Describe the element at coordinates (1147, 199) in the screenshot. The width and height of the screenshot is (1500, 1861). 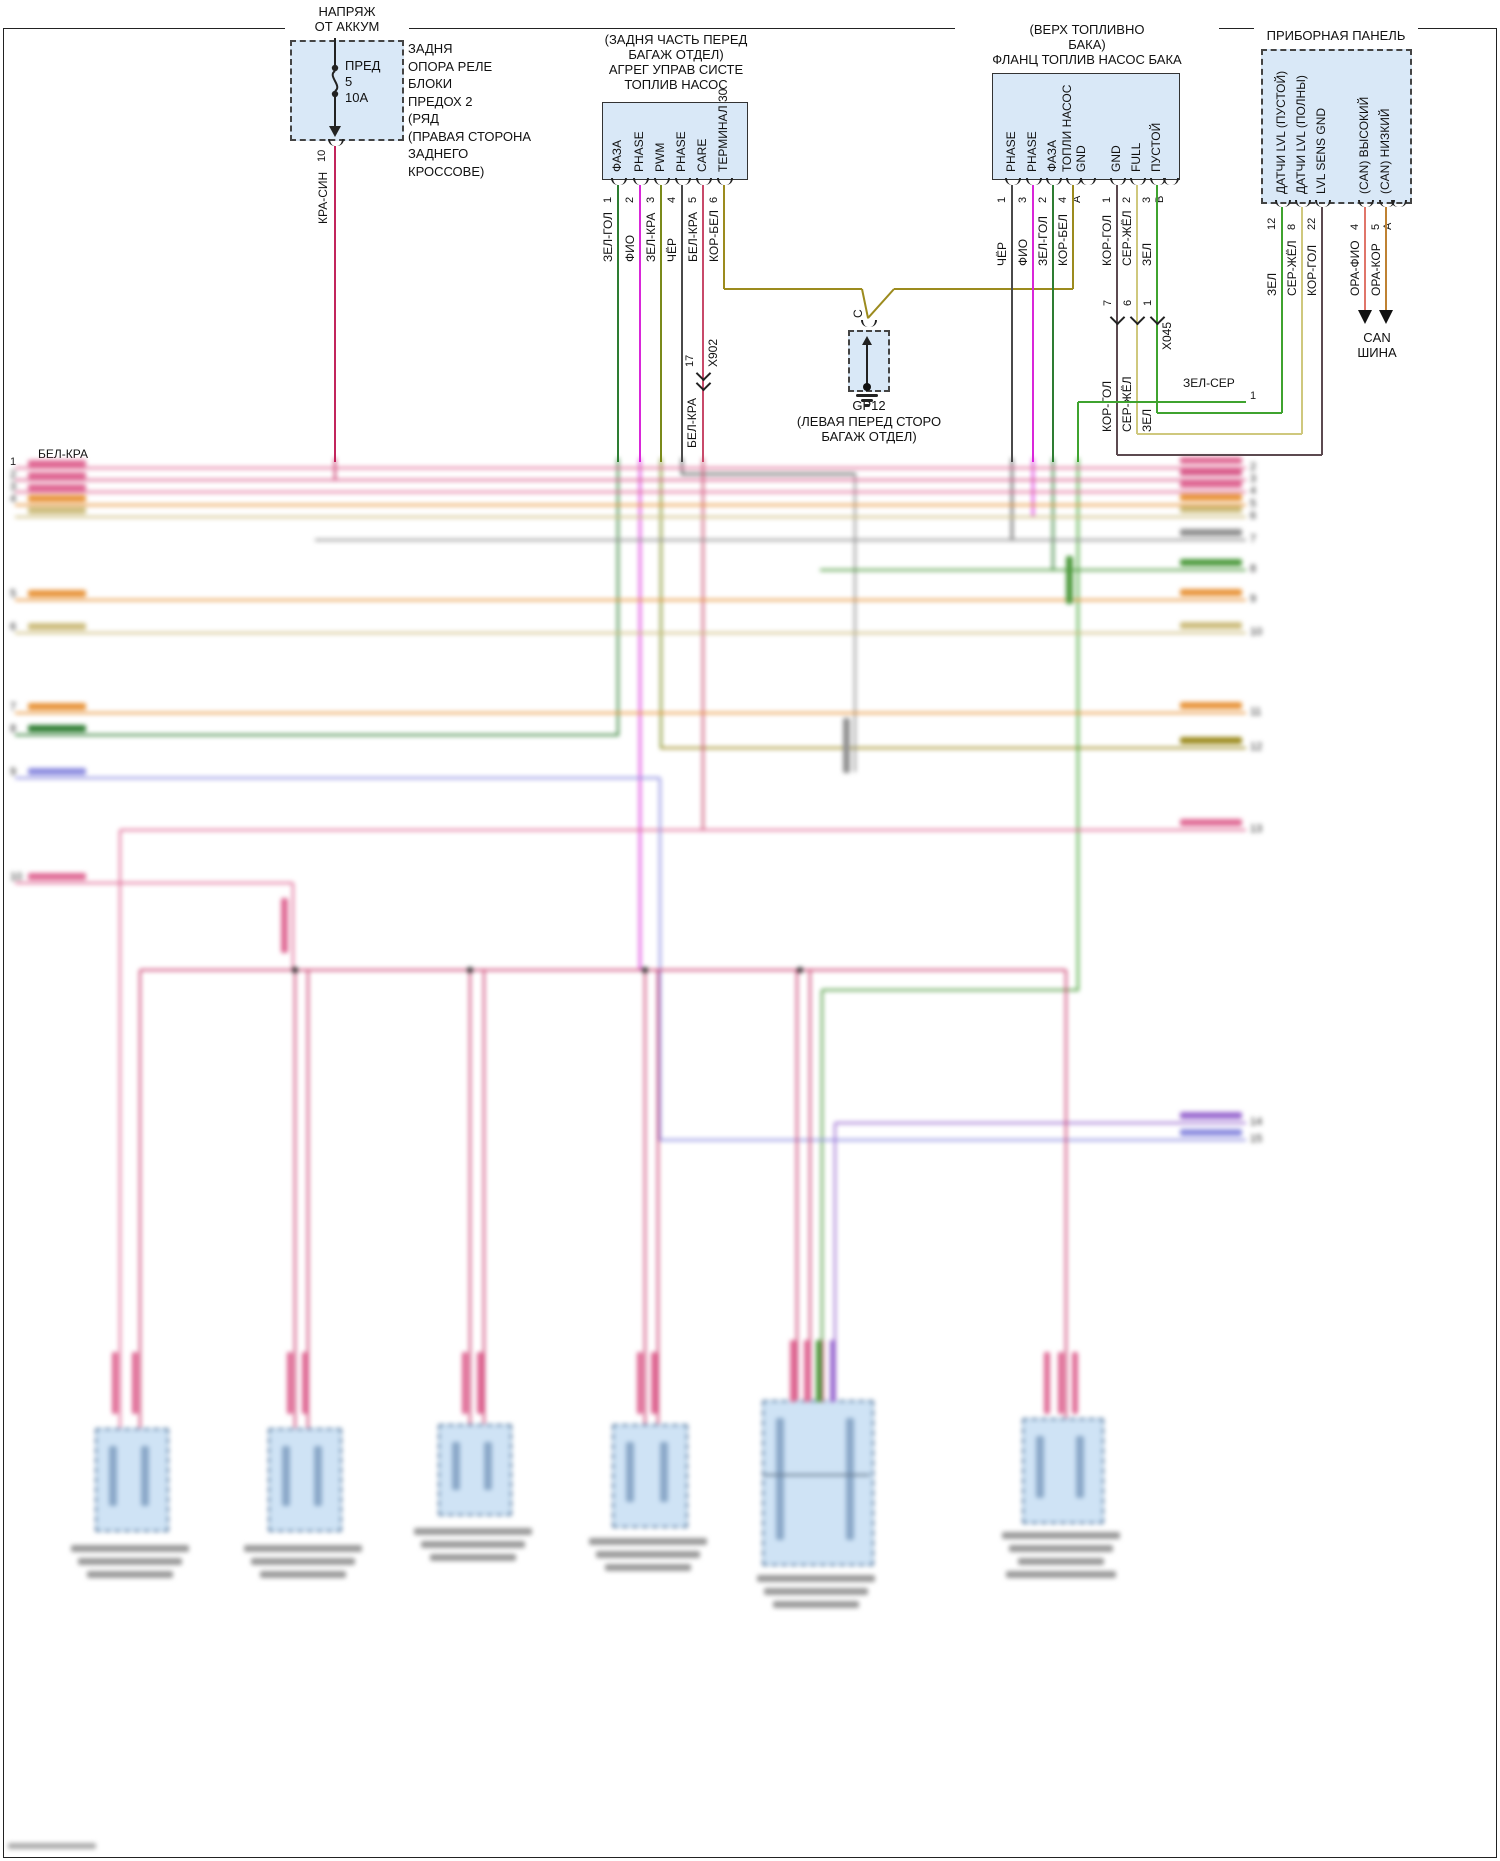
I see `tank-pin-number: 3` at that location.